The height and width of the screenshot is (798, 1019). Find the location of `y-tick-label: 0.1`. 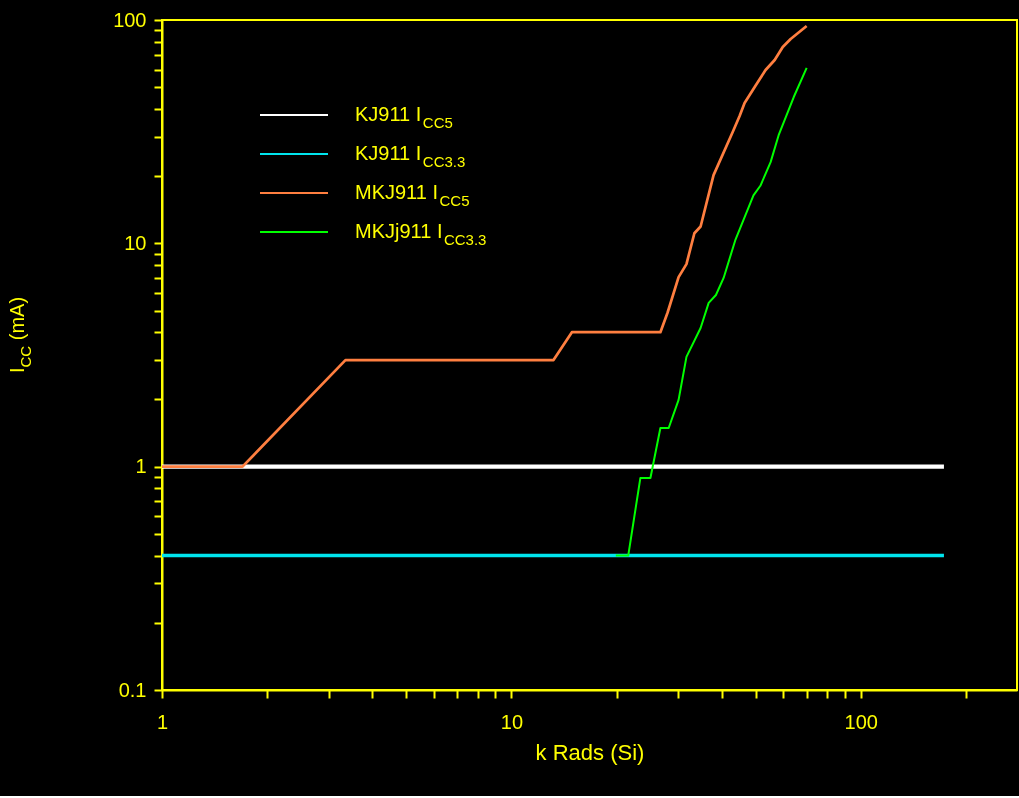

y-tick-label: 0.1 is located at coordinates (132, 689).